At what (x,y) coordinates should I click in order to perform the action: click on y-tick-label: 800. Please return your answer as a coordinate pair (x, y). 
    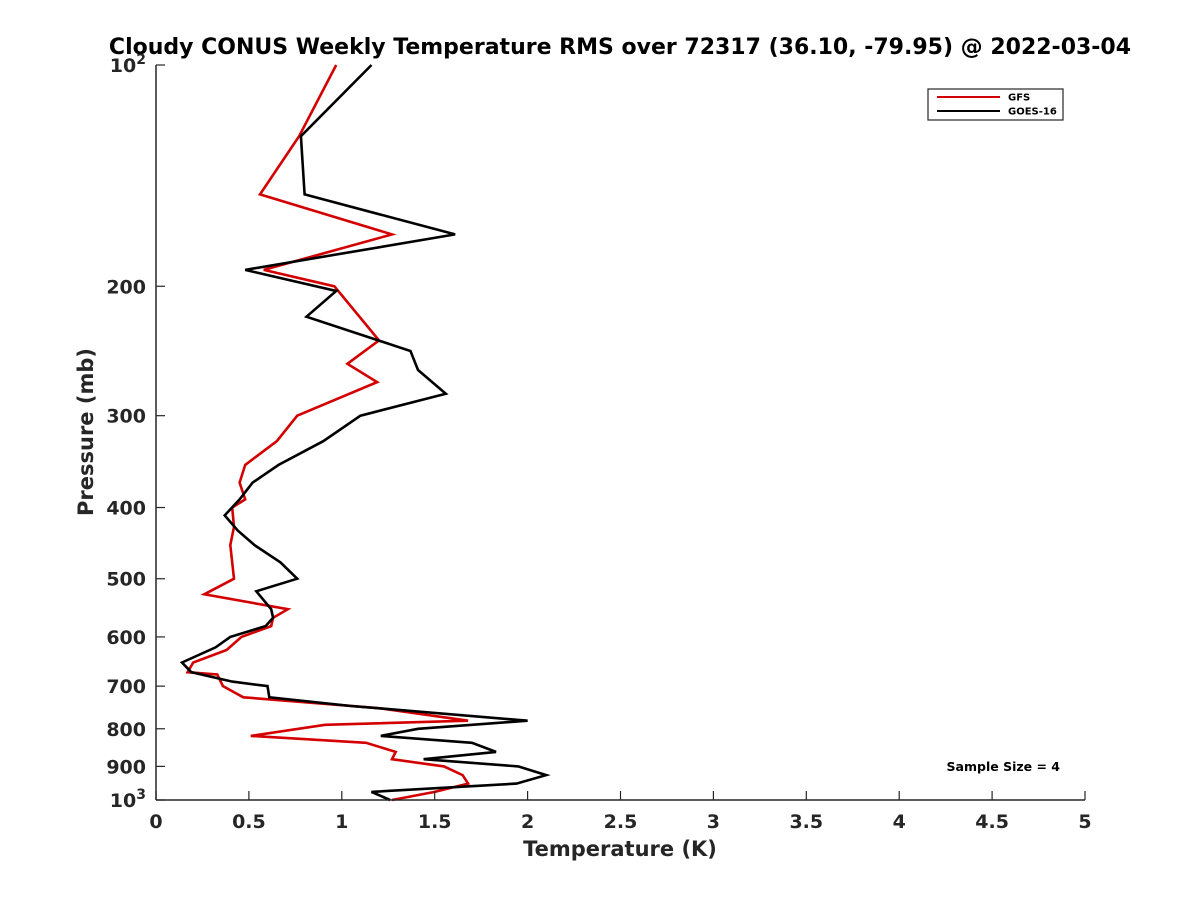
    Looking at the image, I should click on (126, 730).